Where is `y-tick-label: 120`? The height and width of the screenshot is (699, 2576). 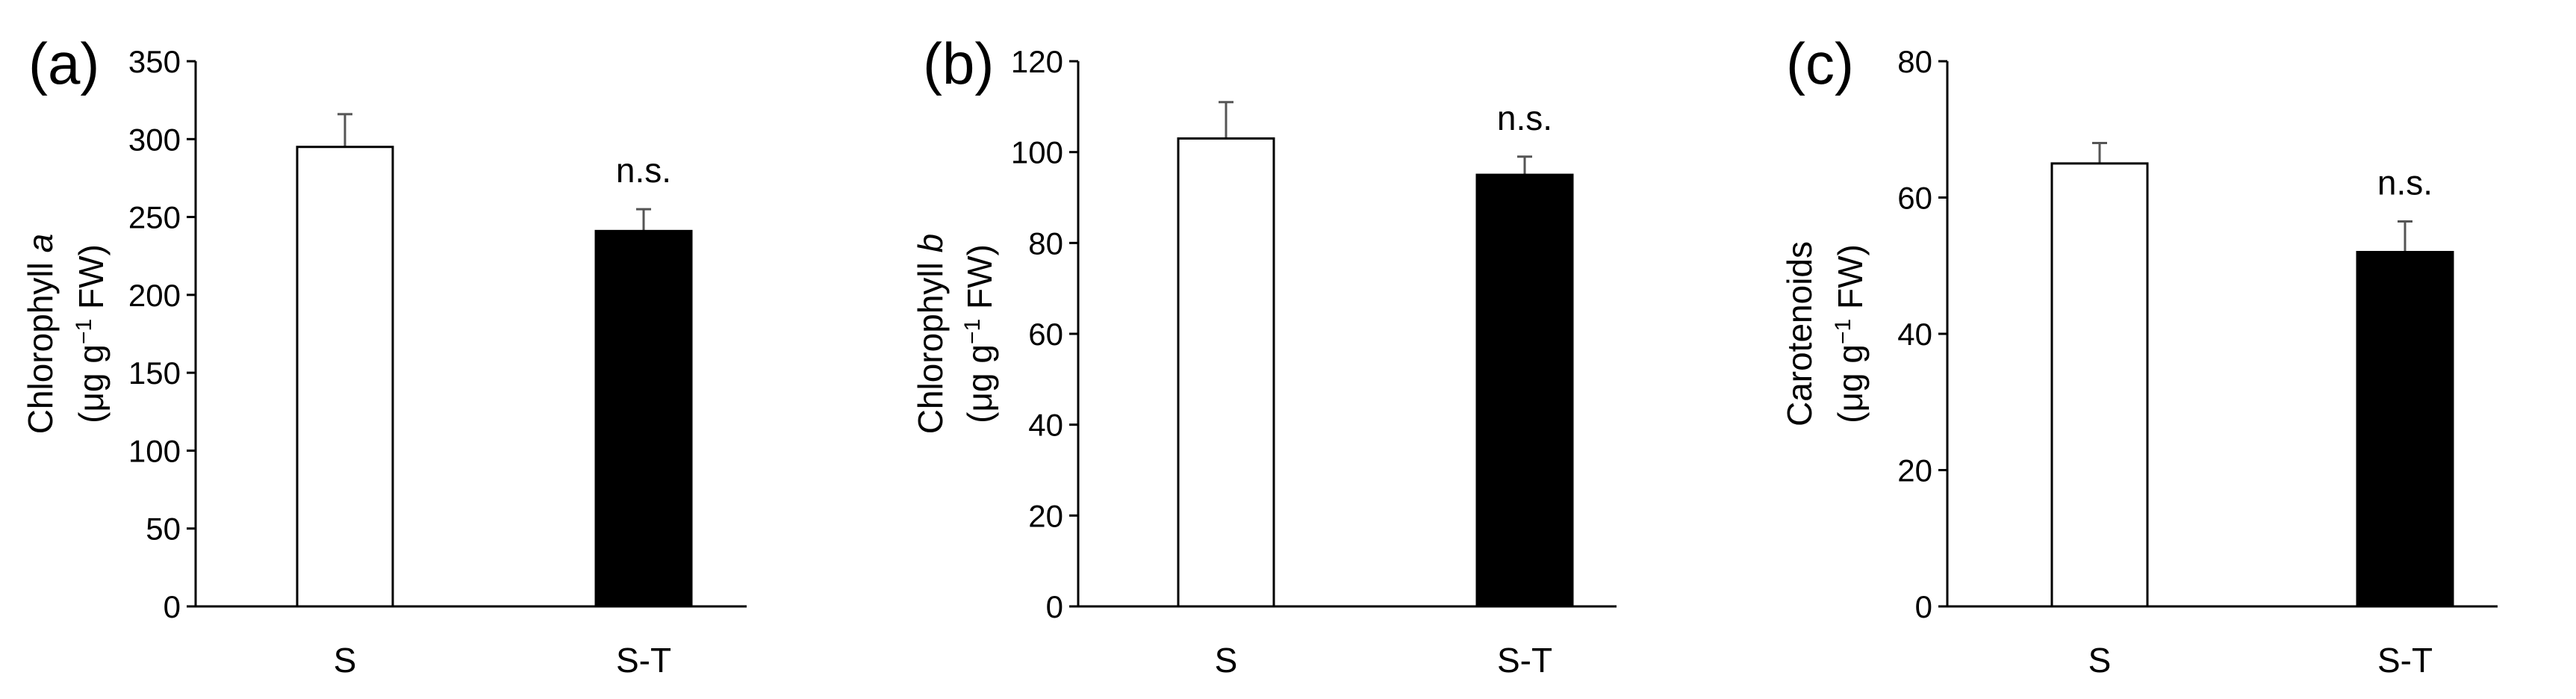
y-tick-label: 120 is located at coordinates (1037, 61).